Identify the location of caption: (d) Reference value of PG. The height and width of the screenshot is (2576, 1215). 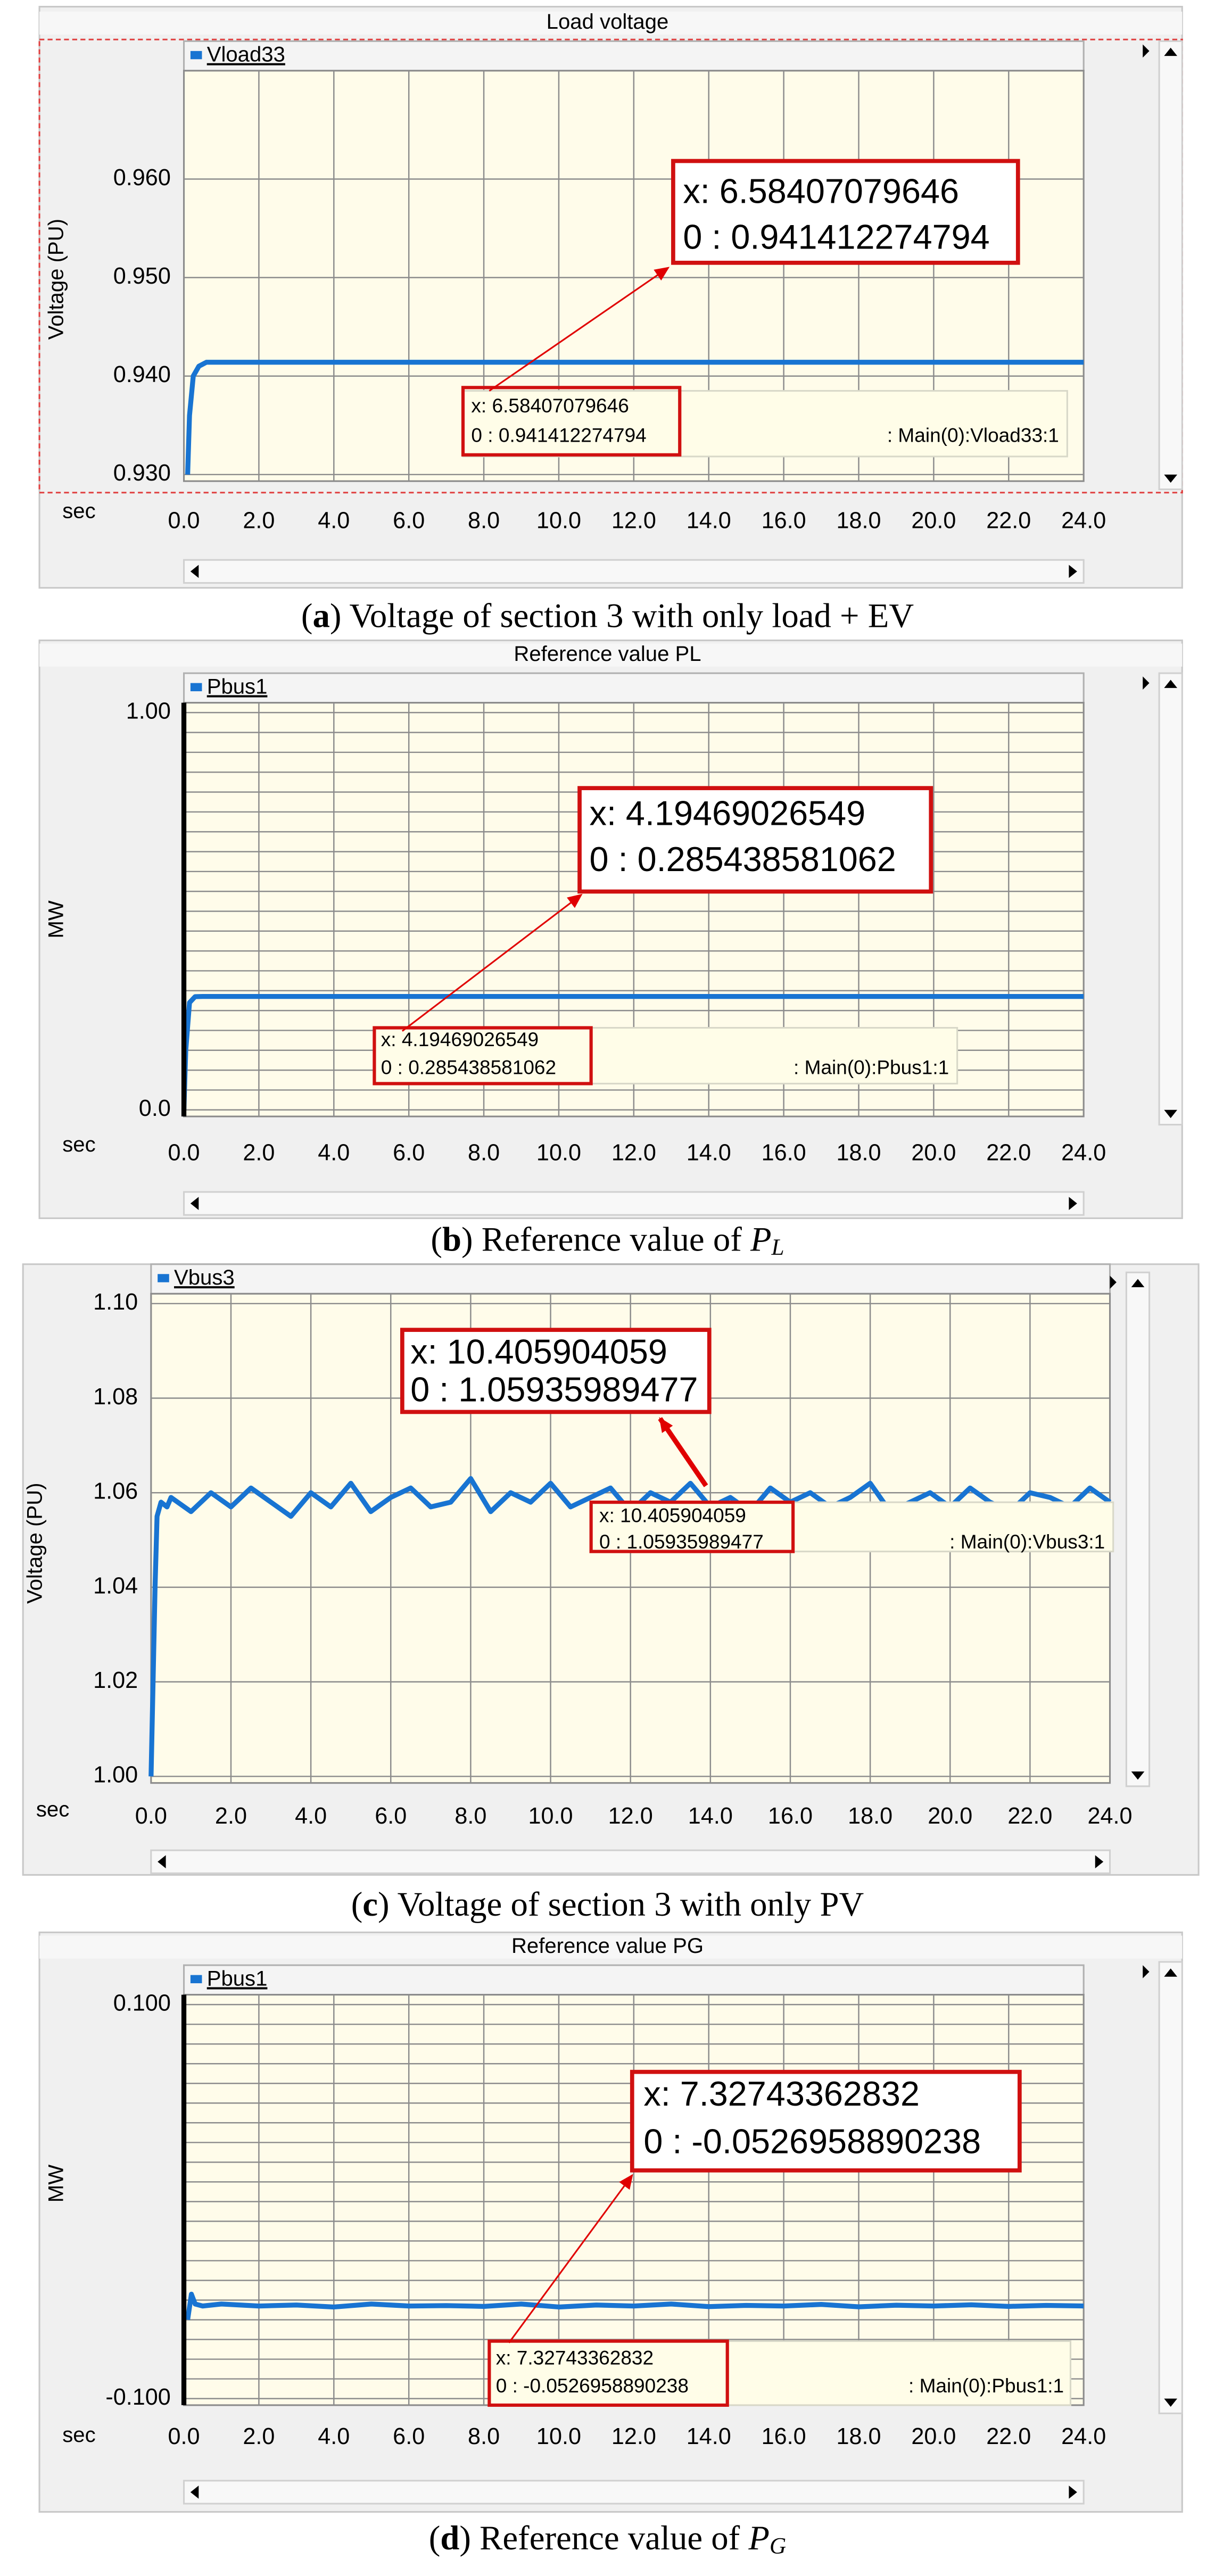
(607, 2538).